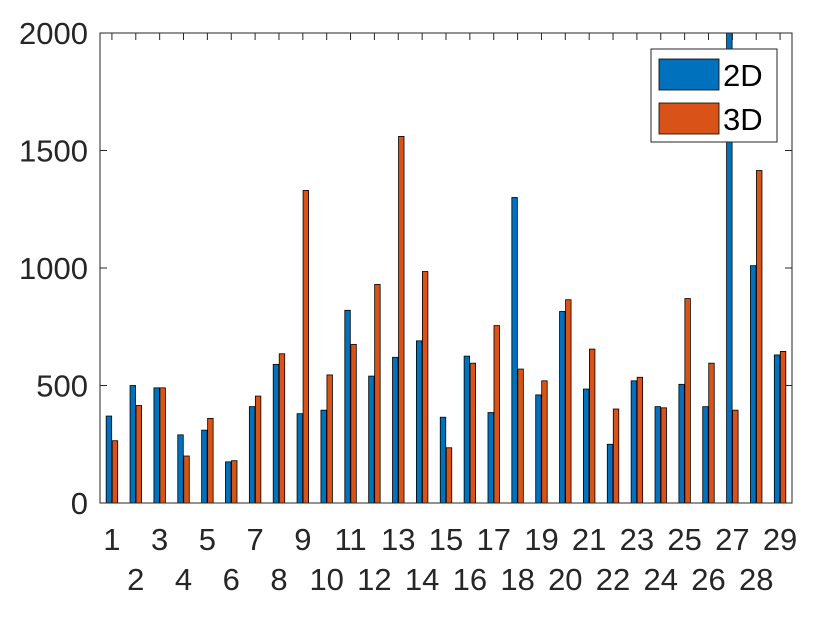 The height and width of the screenshot is (630, 840). I want to click on x-tick-label: 2, so click(135, 579).